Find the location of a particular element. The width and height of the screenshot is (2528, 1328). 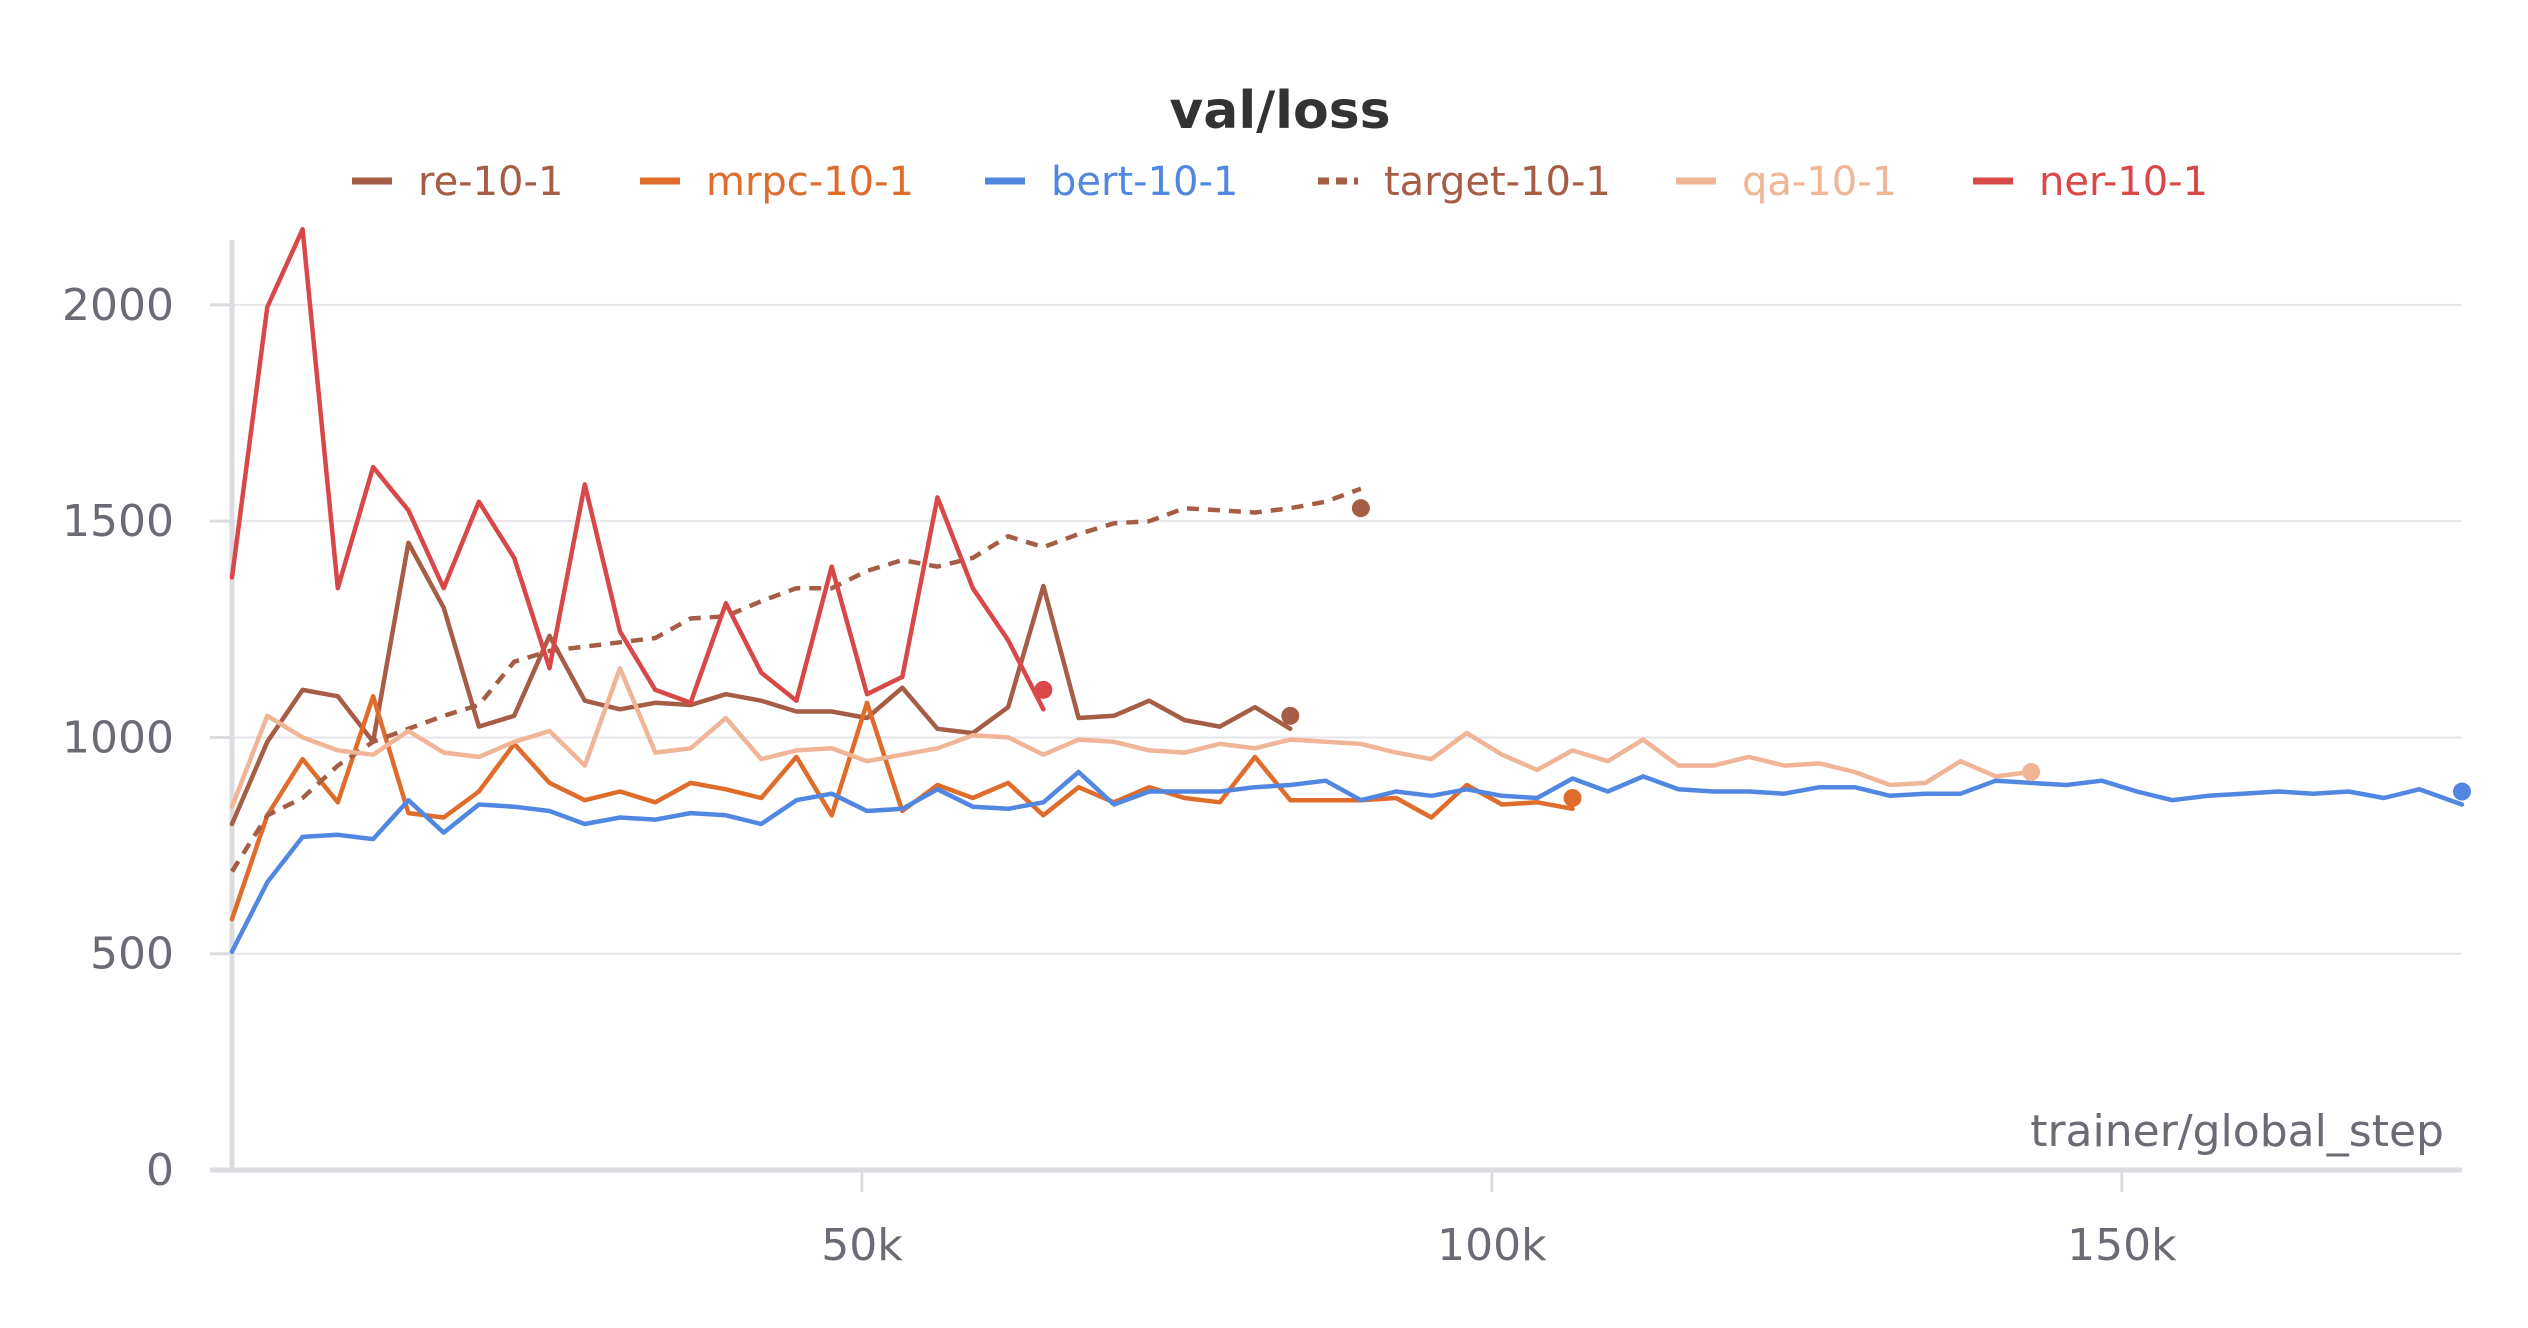

legend-label-qa-10-1: qa-10-1 is located at coordinates (1819, 182).